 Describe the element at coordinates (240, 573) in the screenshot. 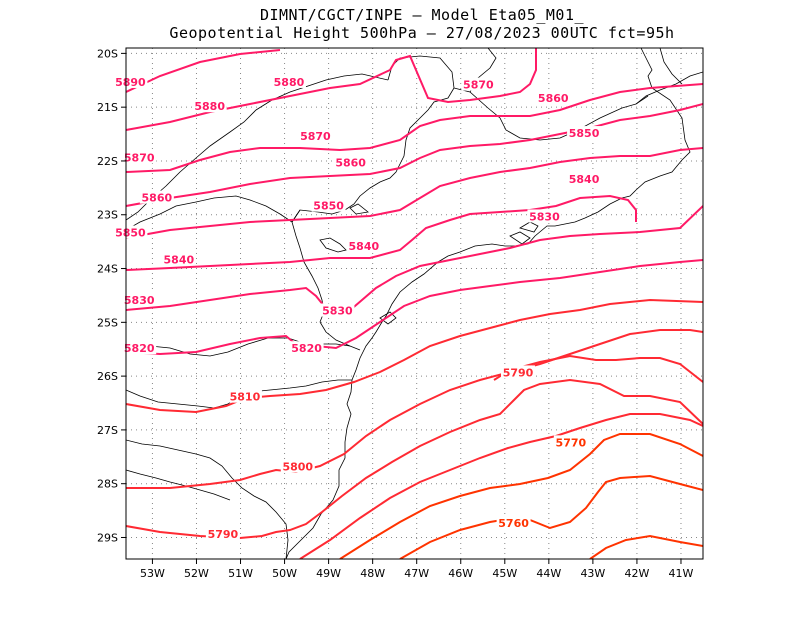

I see `x-tick-label: 51W` at that location.